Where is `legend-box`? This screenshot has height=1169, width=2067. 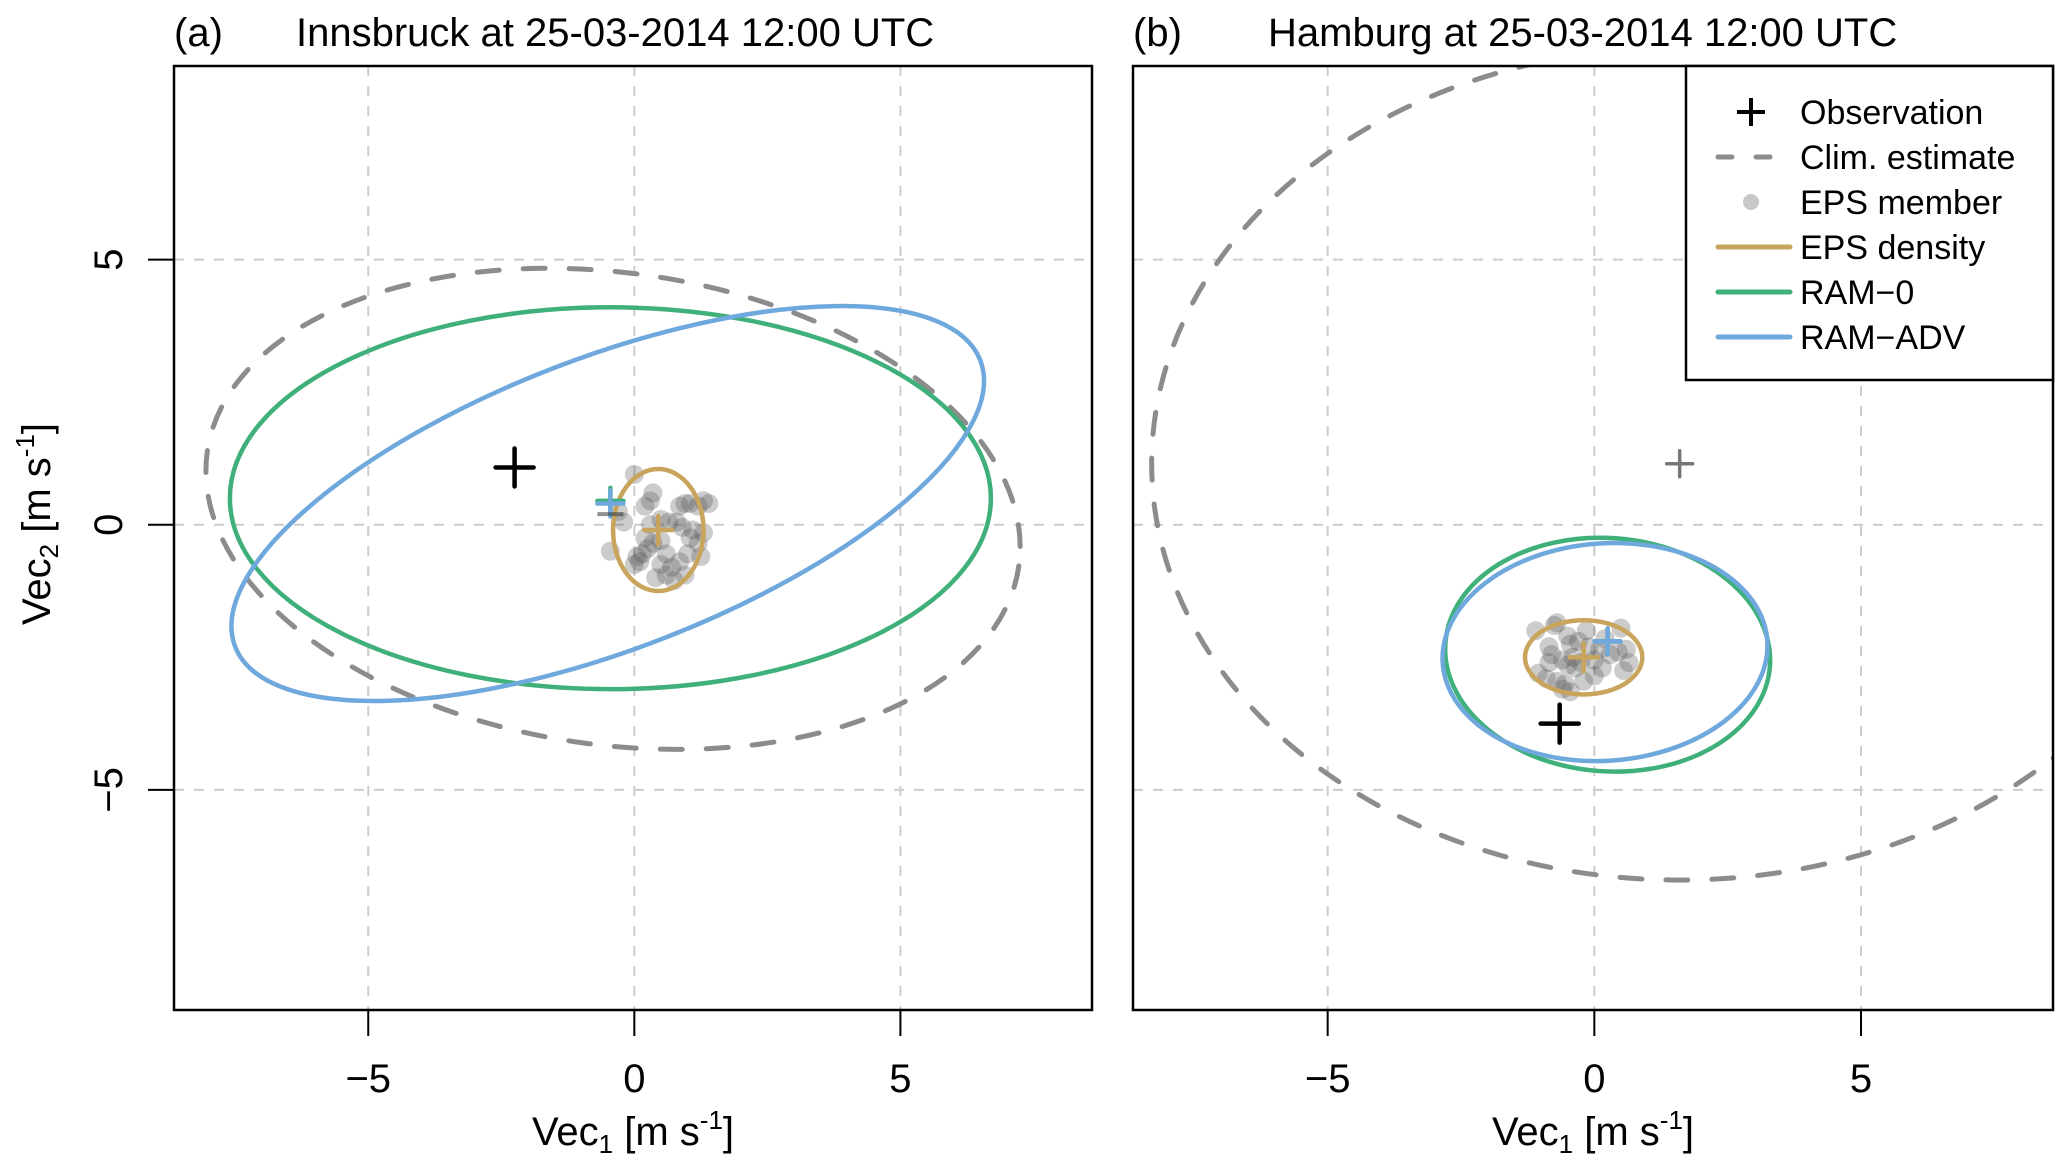 legend-box is located at coordinates (1869, 223).